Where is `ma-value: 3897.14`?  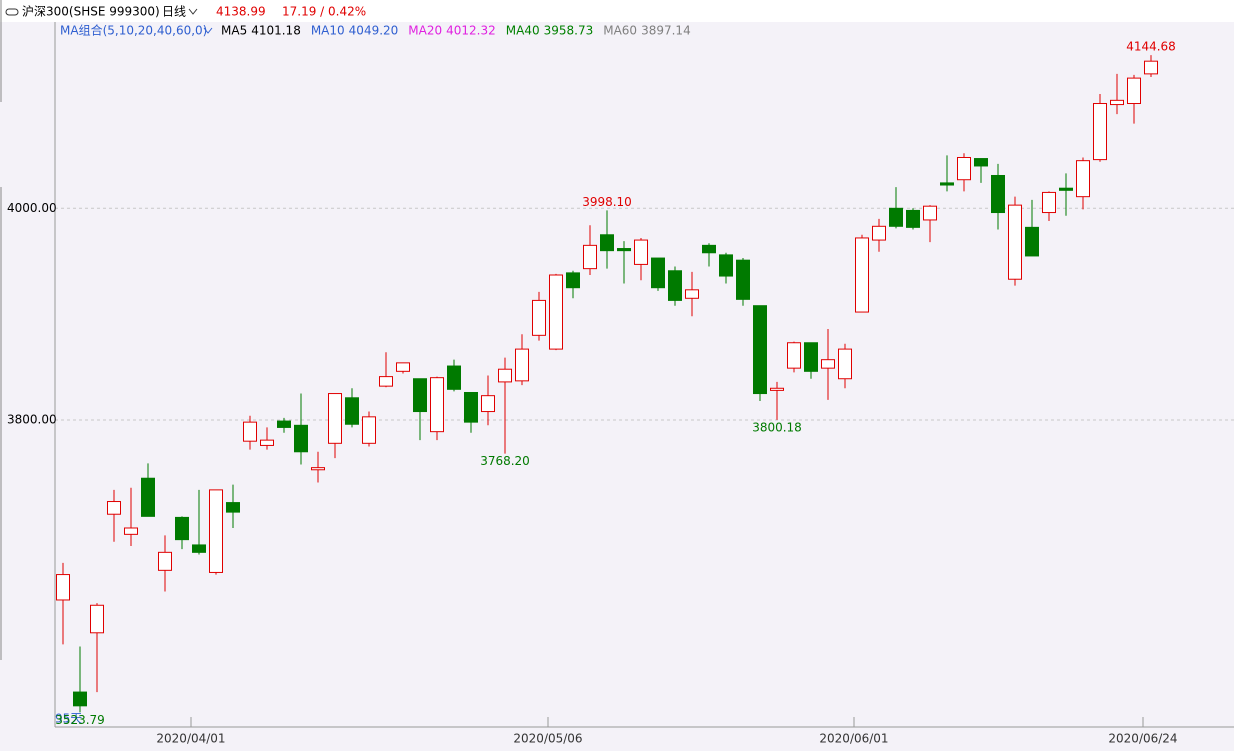
ma-value: 3897.14 is located at coordinates (666, 31).